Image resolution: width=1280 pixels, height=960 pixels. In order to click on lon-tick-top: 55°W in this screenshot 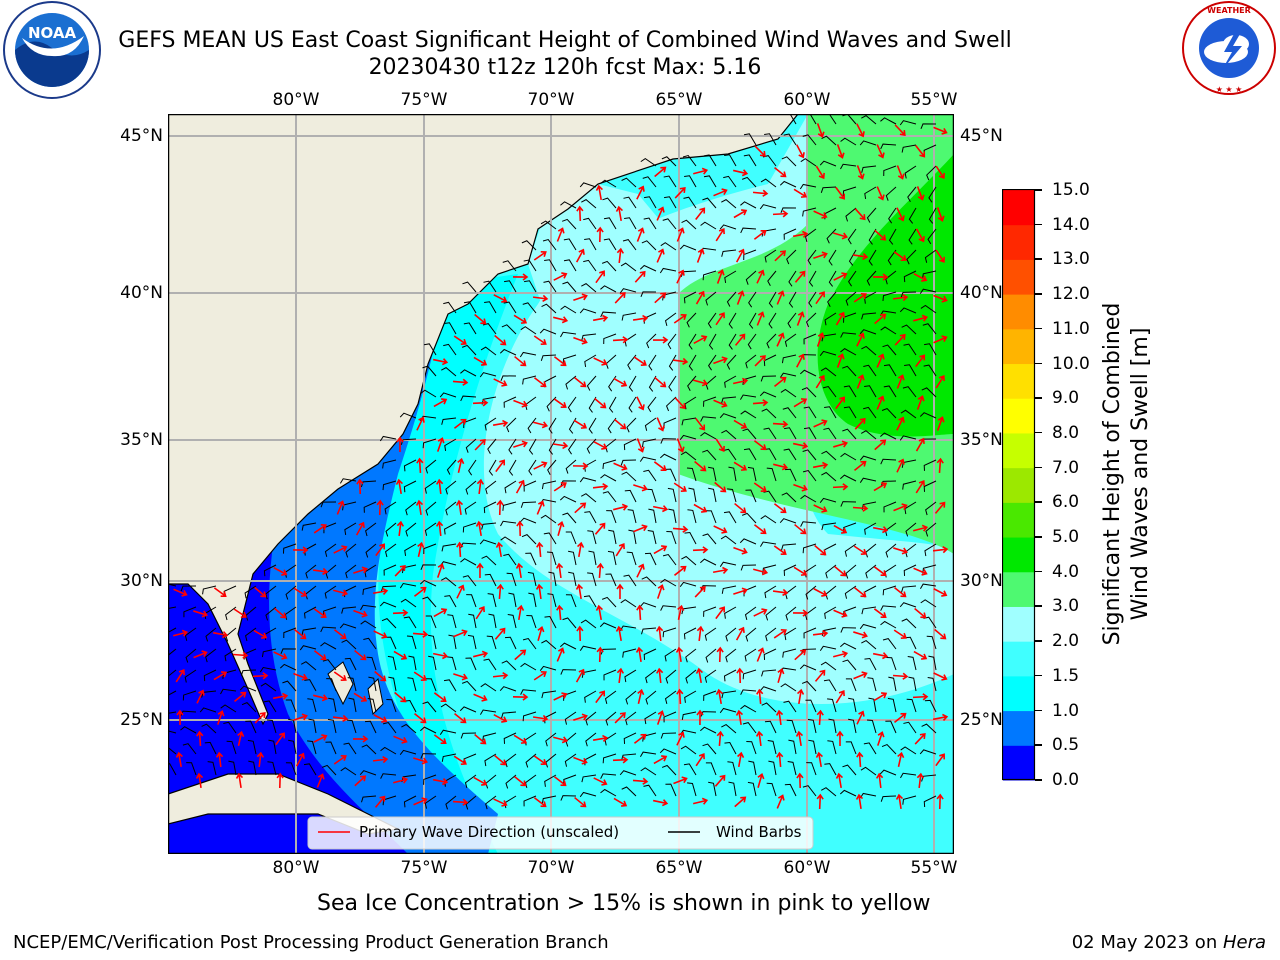, I will do `click(934, 100)`.